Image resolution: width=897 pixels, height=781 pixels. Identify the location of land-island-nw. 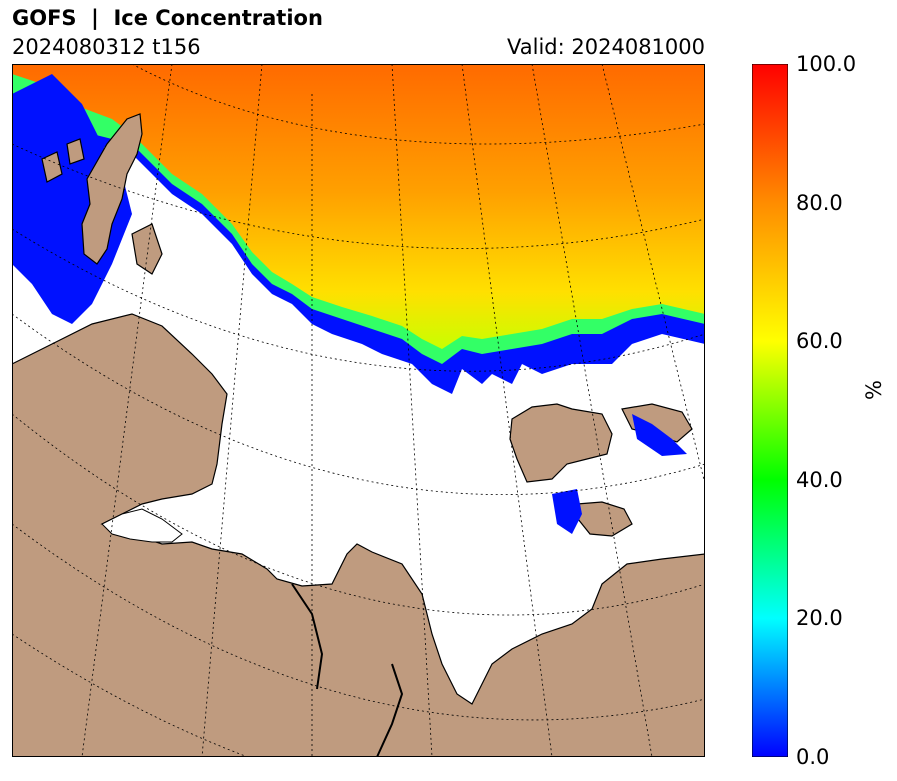
(112, 189).